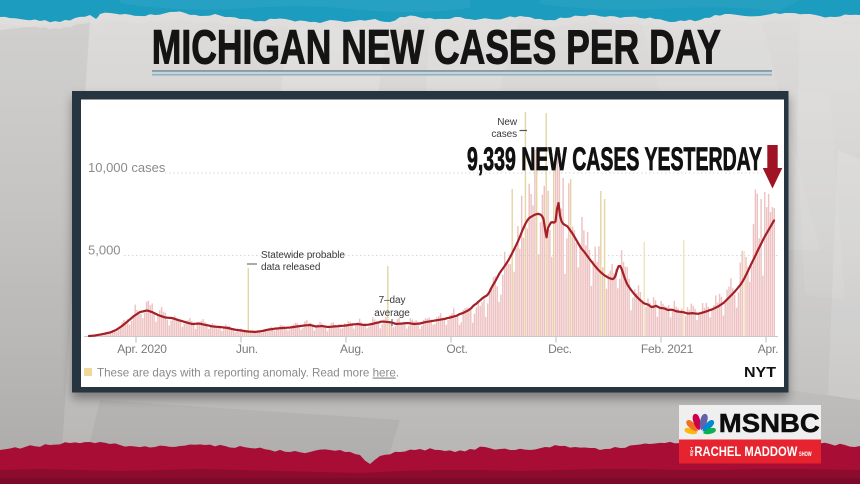 The width and height of the screenshot is (860, 484). Describe the element at coordinates (805, 454) in the screenshot. I see `svg-text: SHOW` at that location.